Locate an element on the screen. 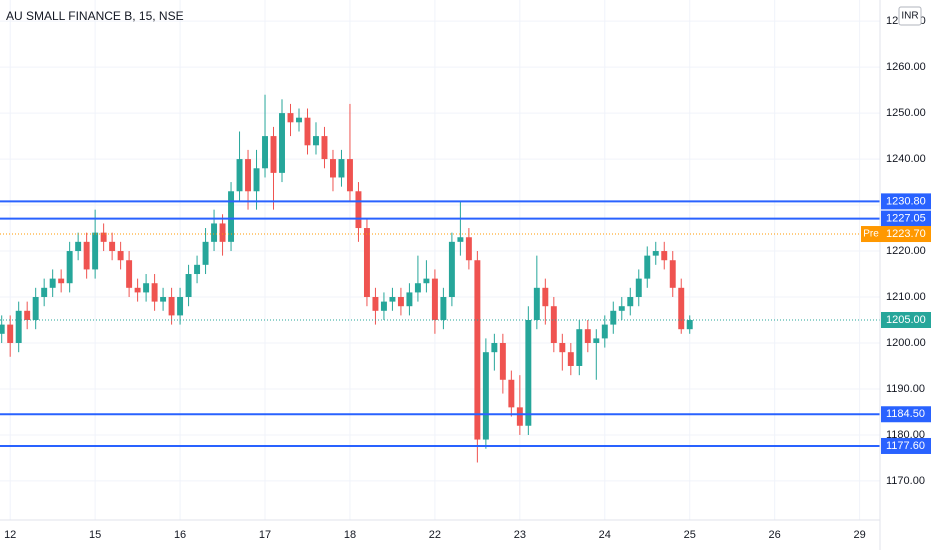  currency-box is located at coordinates (910, 16).